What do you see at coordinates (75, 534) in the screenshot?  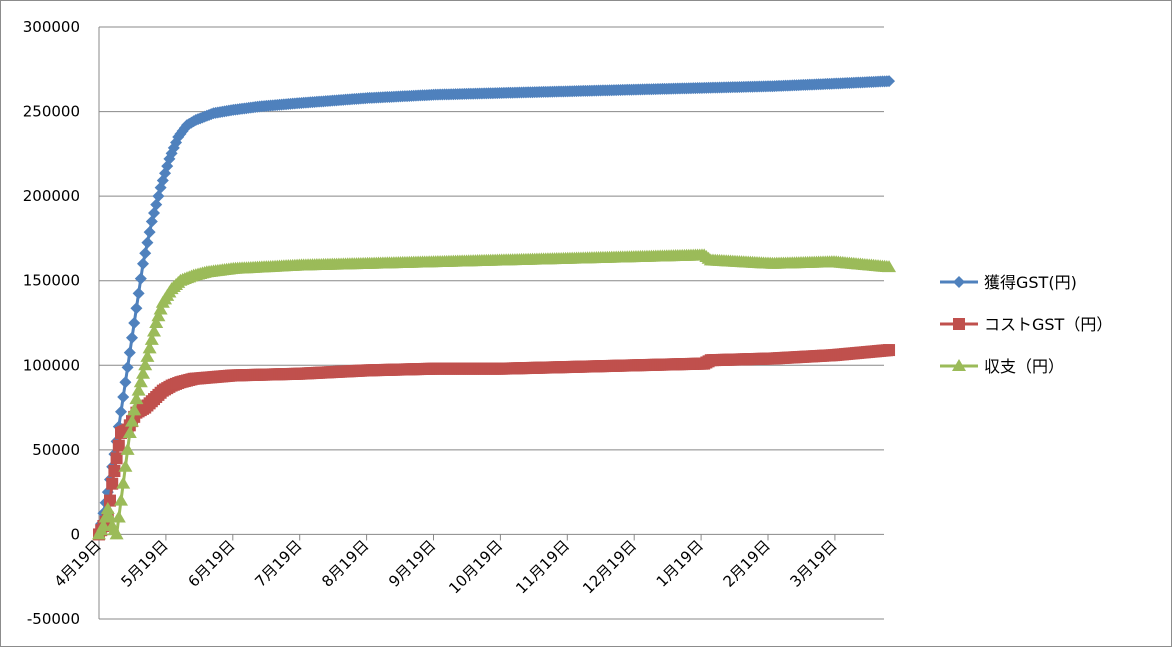 I see `y-tick-label: 0` at bounding box center [75, 534].